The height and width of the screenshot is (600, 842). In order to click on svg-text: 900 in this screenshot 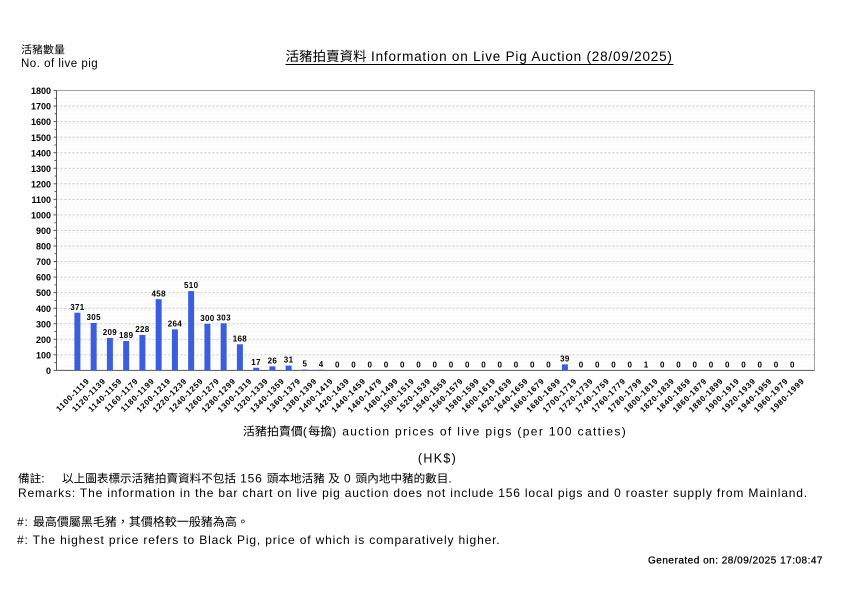, I will do `click(43, 231)`.